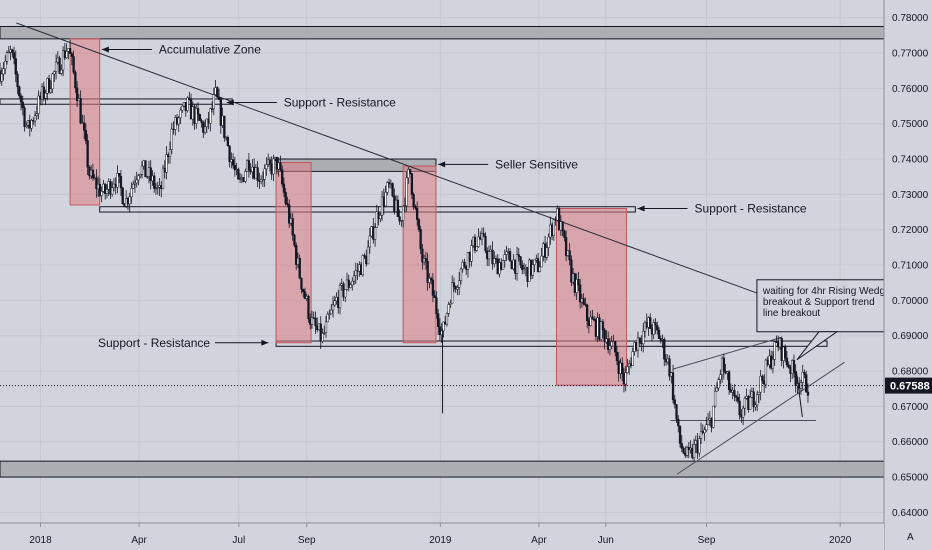 The height and width of the screenshot is (550, 932). What do you see at coordinates (40, 540) in the screenshot?
I see `x-tick-label: 2018` at bounding box center [40, 540].